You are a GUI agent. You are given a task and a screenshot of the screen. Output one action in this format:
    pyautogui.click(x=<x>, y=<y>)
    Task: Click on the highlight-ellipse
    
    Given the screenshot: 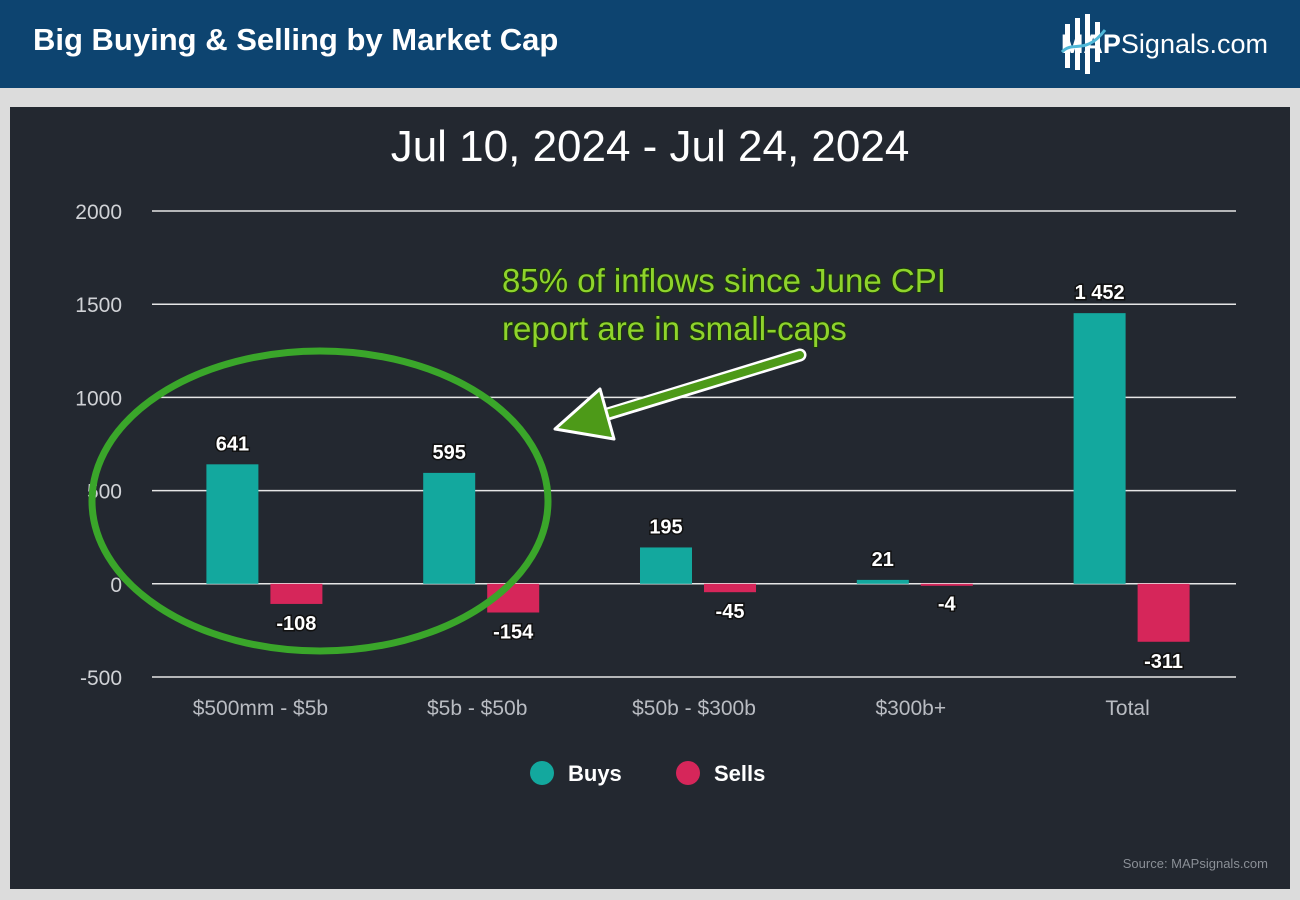 What is the action you would take?
    pyautogui.click(x=320, y=501)
    